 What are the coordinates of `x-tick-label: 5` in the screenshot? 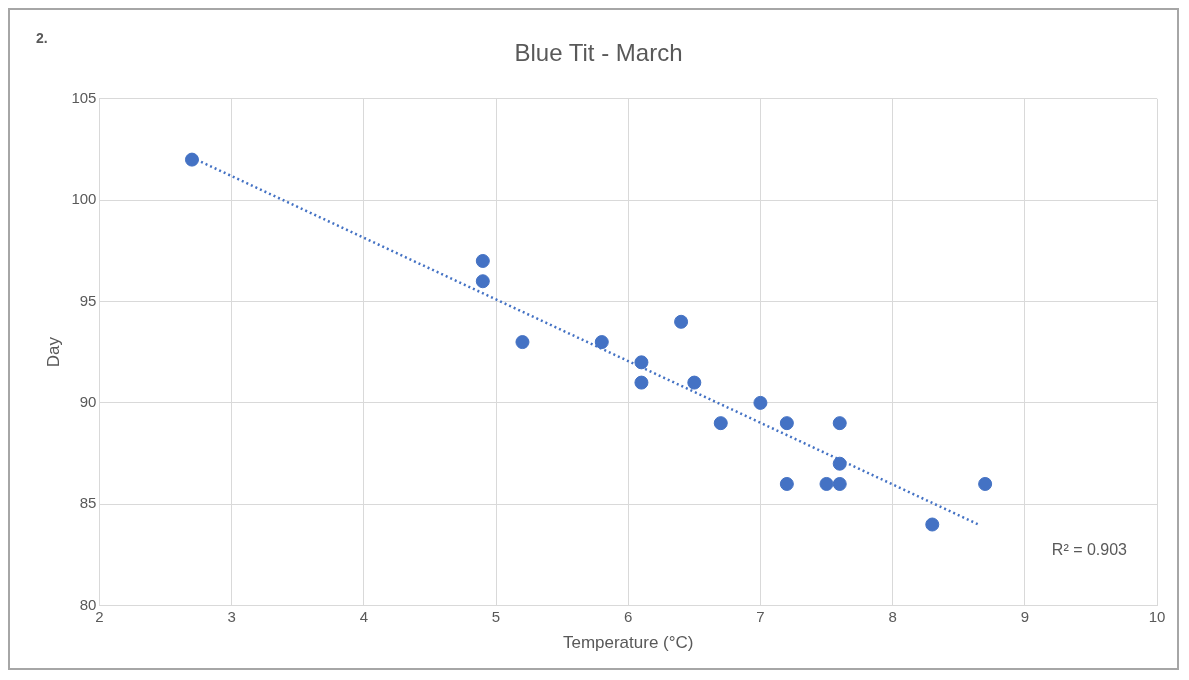 It's located at (496, 616).